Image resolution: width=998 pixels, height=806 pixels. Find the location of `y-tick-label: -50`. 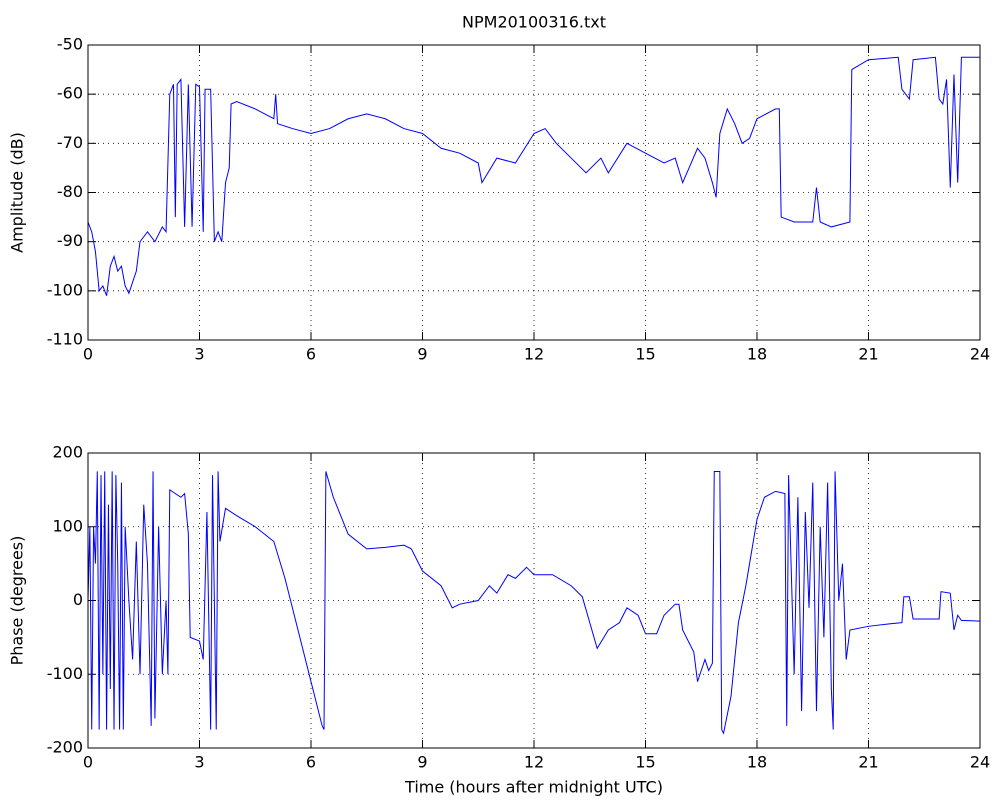

y-tick-label: -50 is located at coordinates (70, 44).